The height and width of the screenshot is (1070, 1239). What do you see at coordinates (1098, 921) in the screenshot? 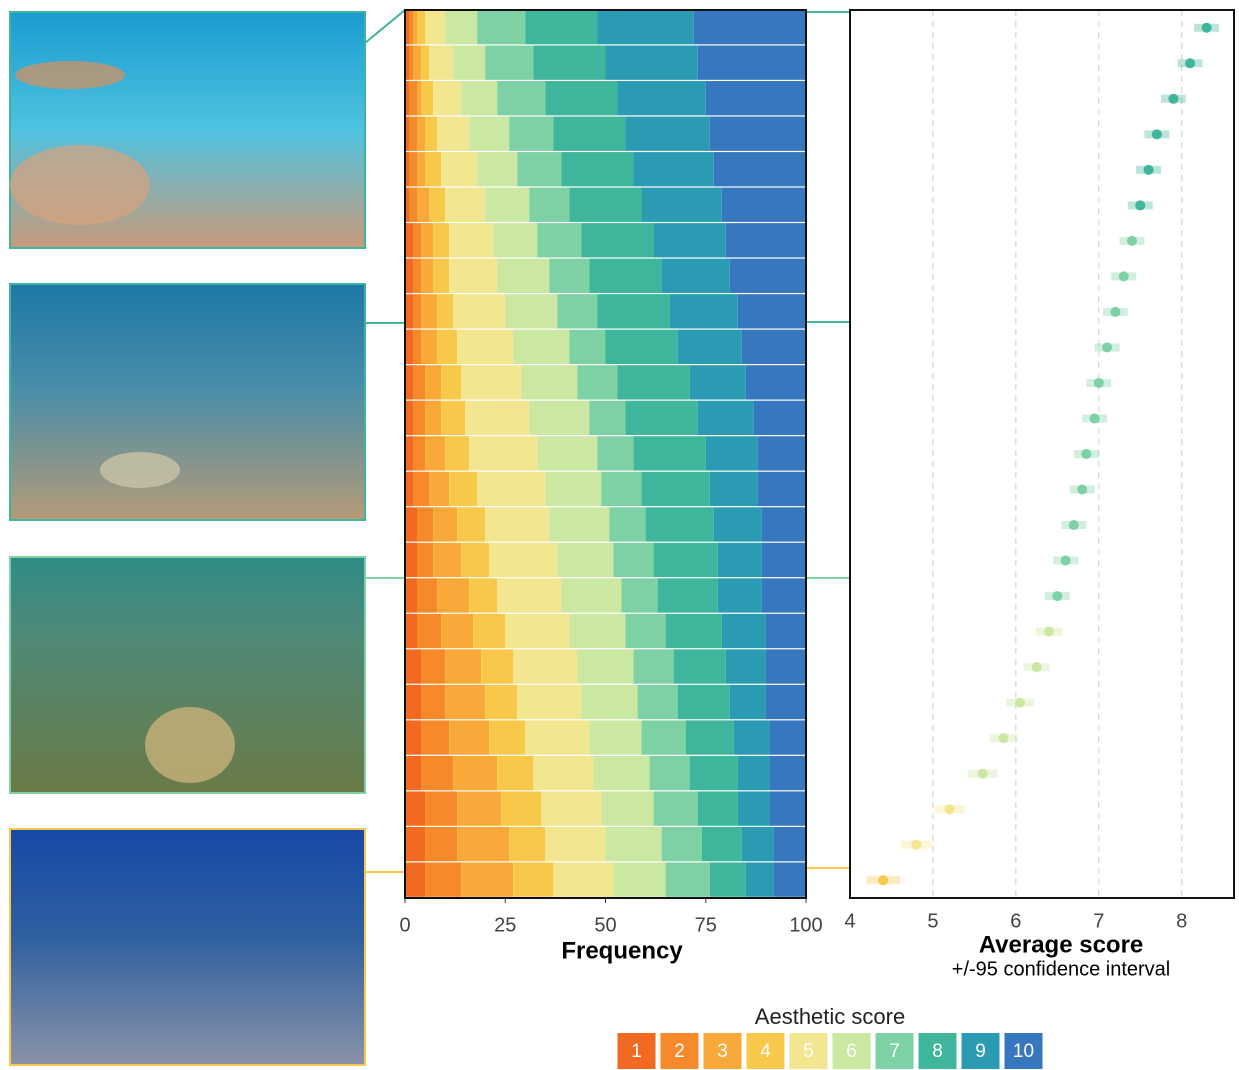
I see `x-tick-label: 7` at bounding box center [1098, 921].